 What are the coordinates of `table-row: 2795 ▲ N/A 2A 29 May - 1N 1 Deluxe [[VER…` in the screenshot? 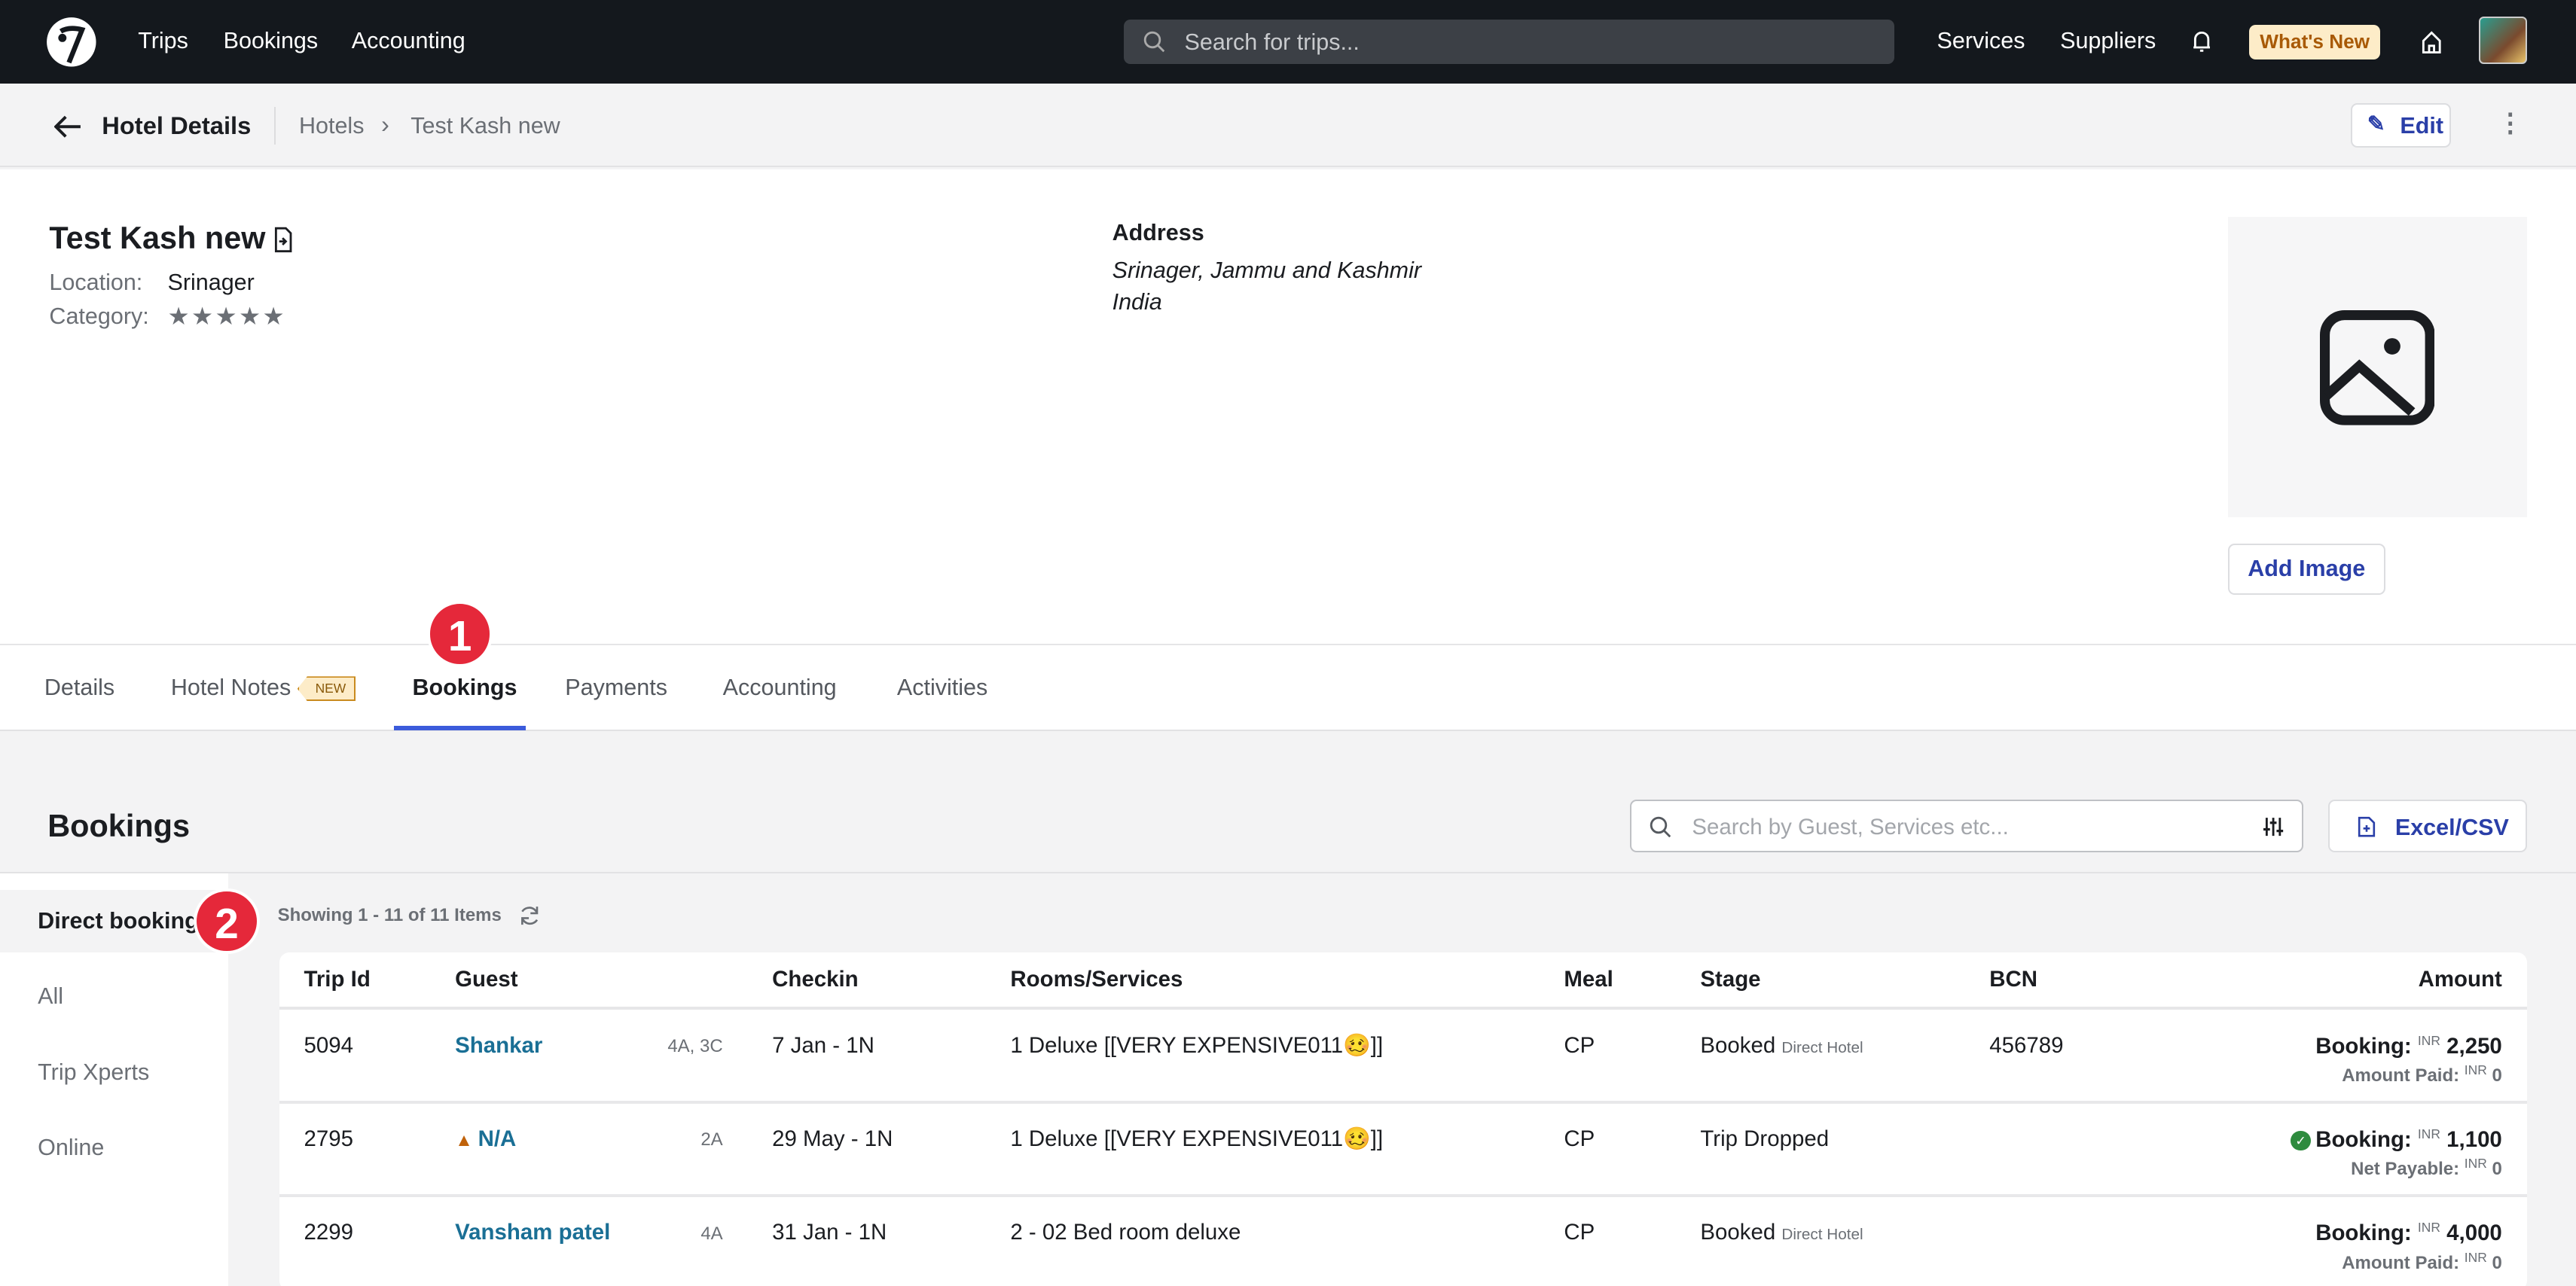 It's located at (1403, 1149).